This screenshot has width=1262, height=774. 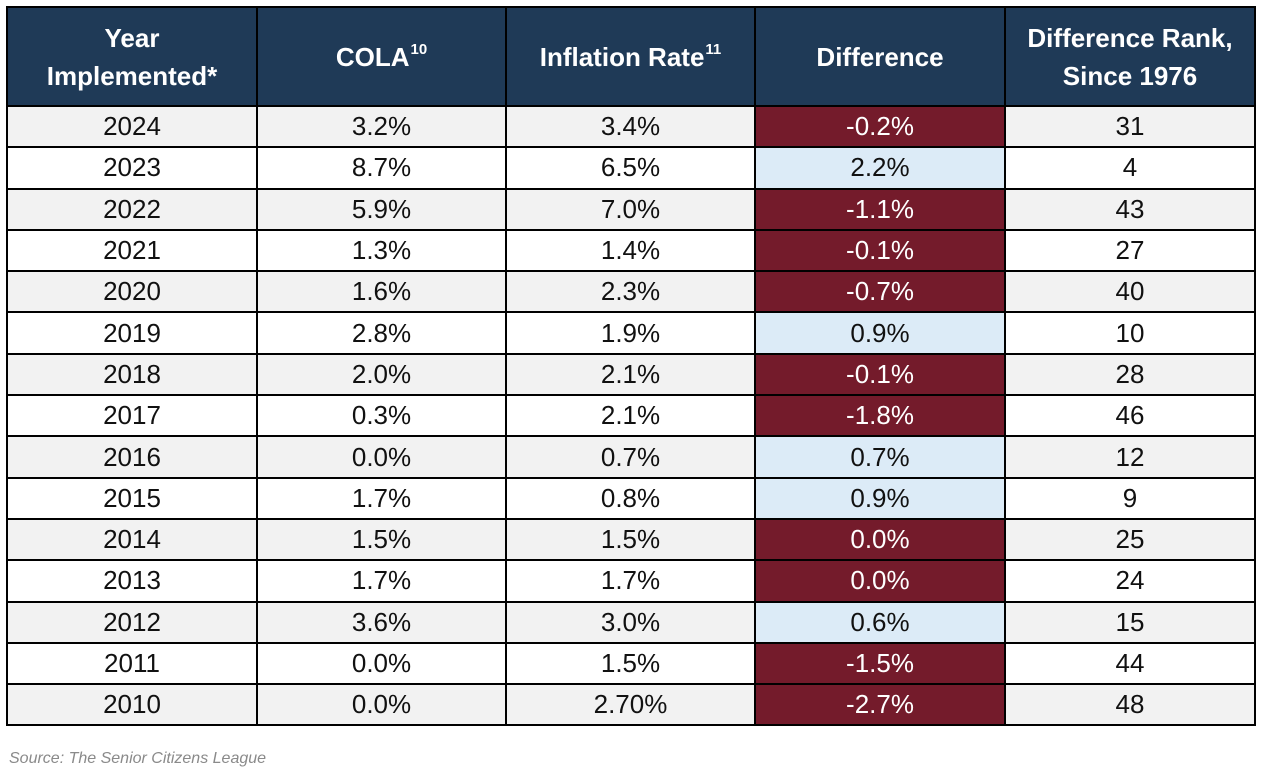 What do you see at coordinates (1130, 292) in the screenshot?
I see `rank-cell: 40` at bounding box center [1130, 292].